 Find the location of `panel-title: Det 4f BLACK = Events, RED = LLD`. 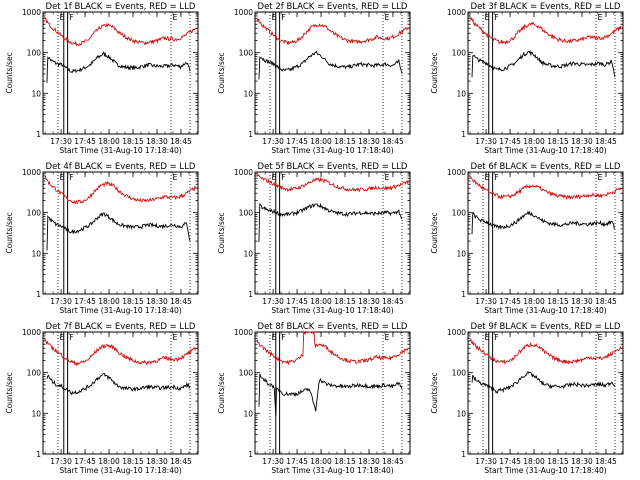

panel-title: Det 4f BLACK = Events, RED = LLD is located at coordinates (121, 167).